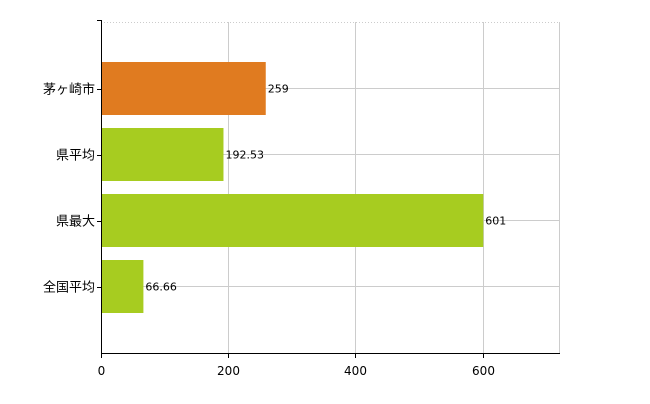 This screenshot has height=404, width=650. What do you see at coordinates (75, 222) in the screenshot?
I see `category-label-2: 県最大` at bounding box center [75, 222].